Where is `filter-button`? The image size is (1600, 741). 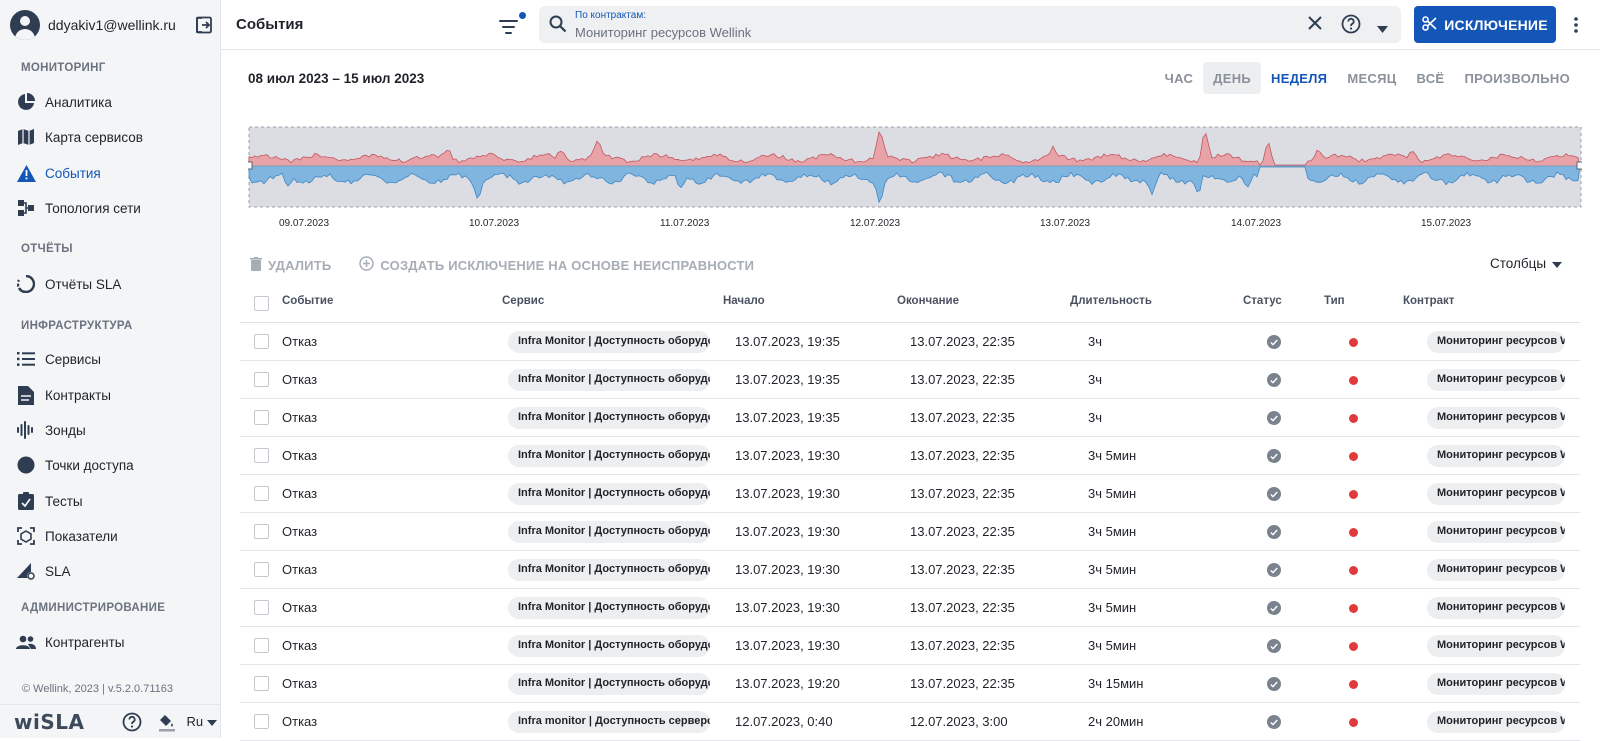 filter-button is located at coordinates (512, 25).